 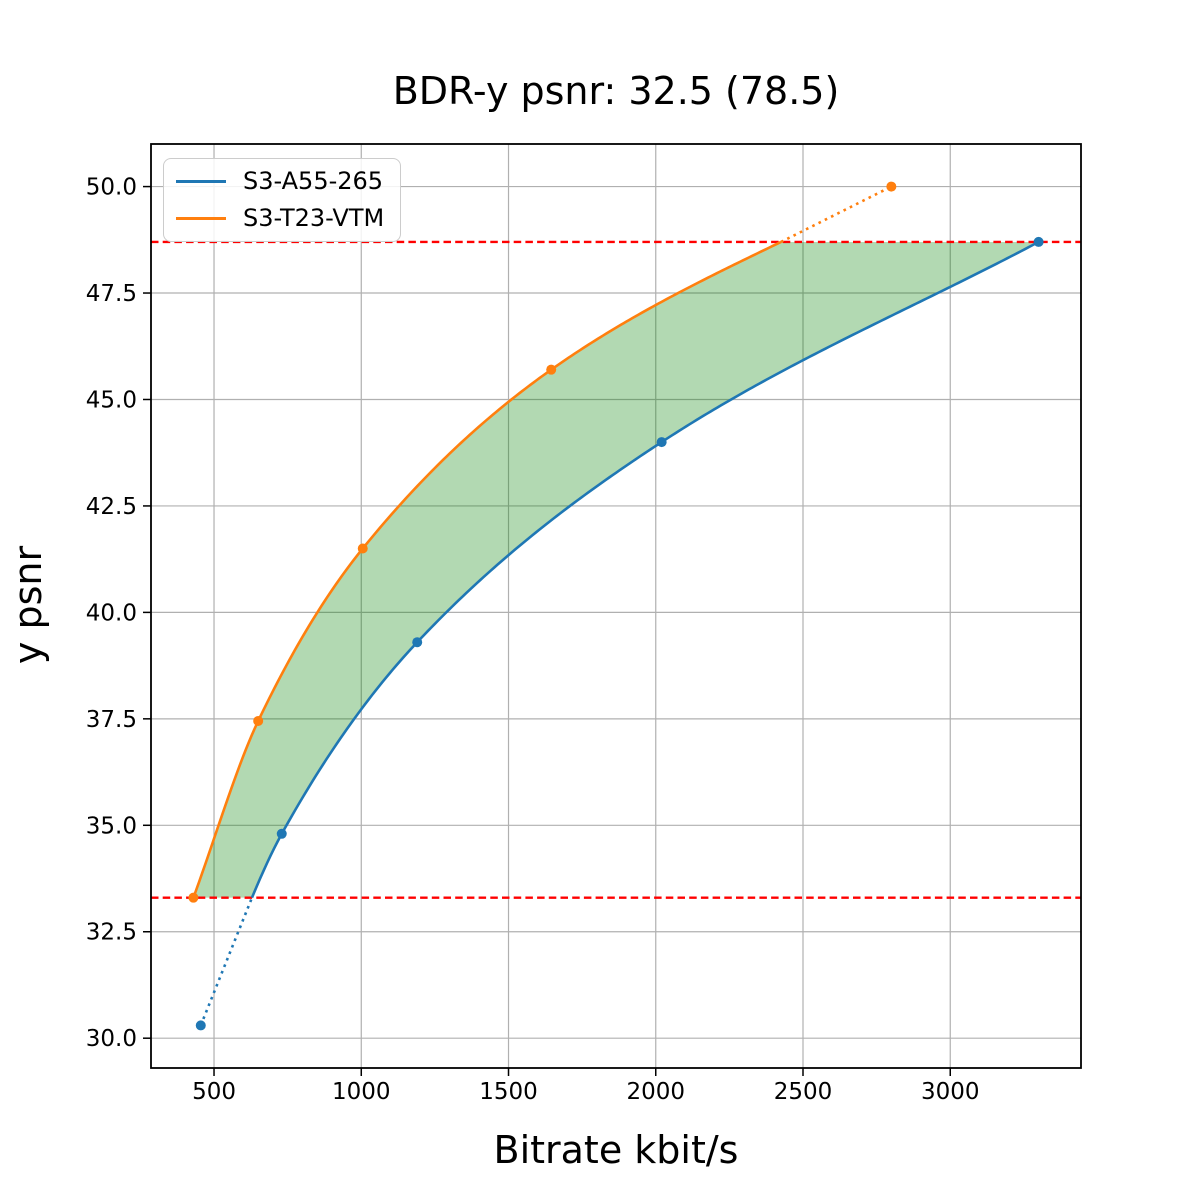 What do you see at coordinates (655, 1092) in the screenshot?
I see `x-tick-label: 2000` at bounding box center [655, 1092].